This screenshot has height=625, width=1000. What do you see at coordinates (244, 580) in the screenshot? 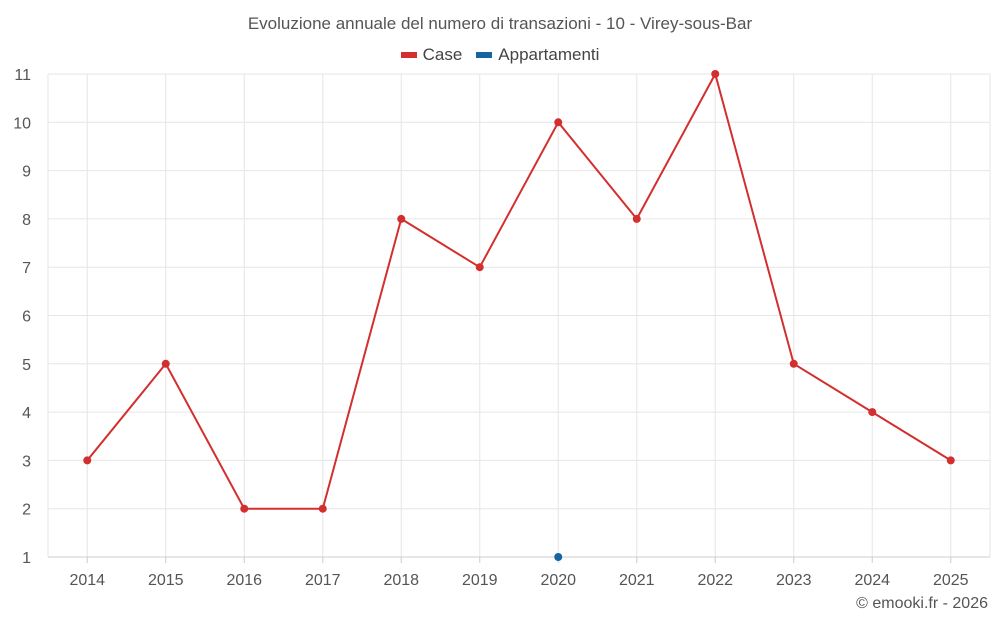
I see `x-tick-label: 2016` at bounding box center [244, 580].